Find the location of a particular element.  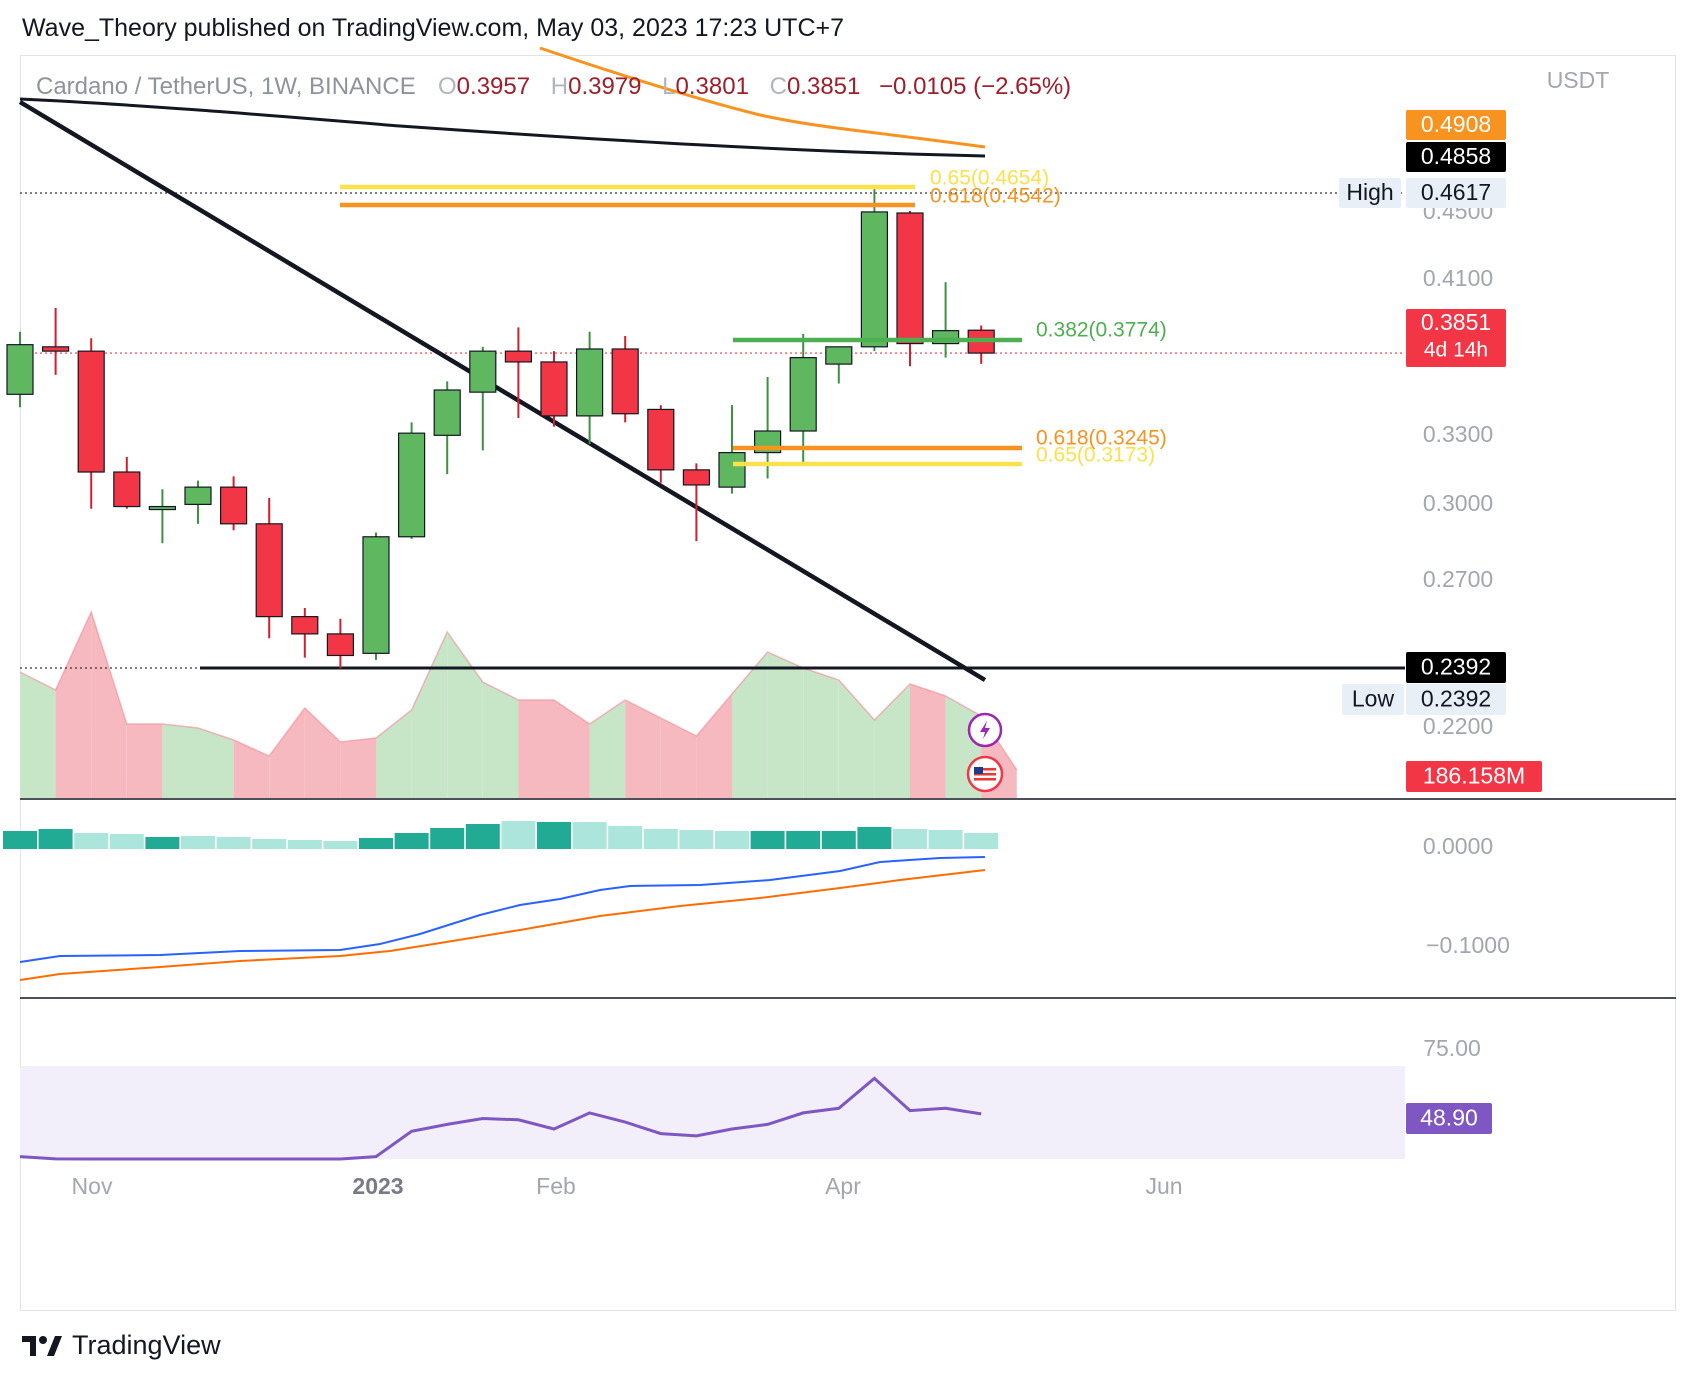

low-tag-value-bg is located at coordinates (1456, 699).